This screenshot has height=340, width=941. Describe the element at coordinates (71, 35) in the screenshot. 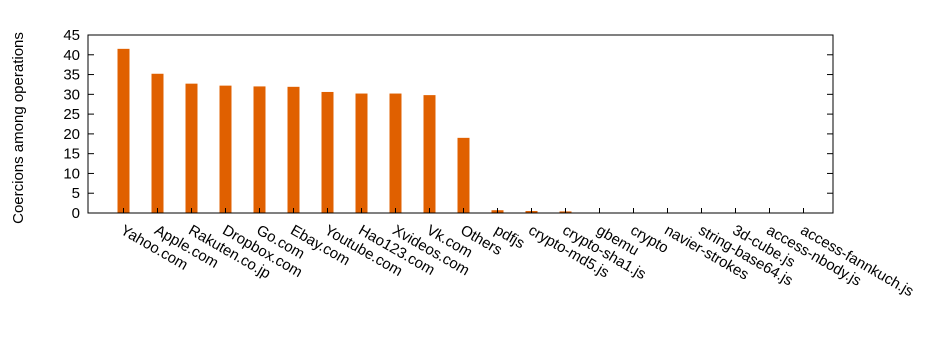

I see `y-tick-label: 45` at that location.